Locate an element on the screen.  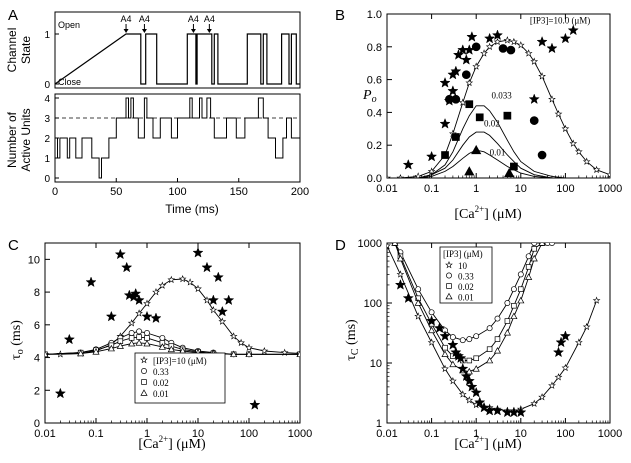
a-bot-xtick-label: 0 is located at coordinates (55, 192).